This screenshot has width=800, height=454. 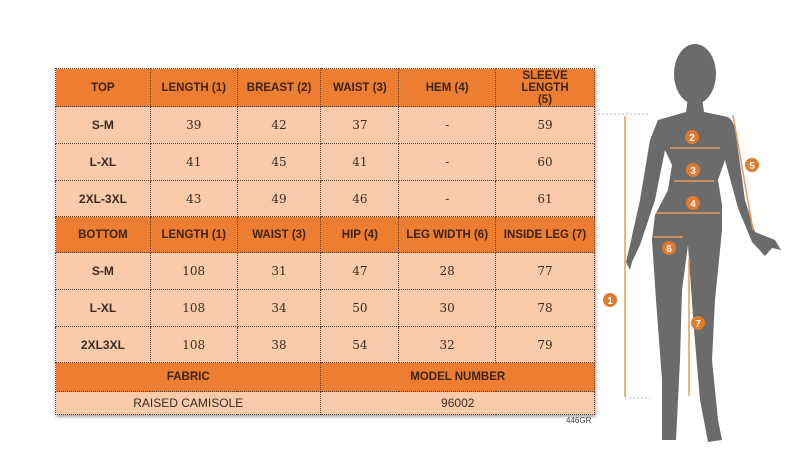 I want to click on header-cell: BOTTOM, so click(x=103, y=234).